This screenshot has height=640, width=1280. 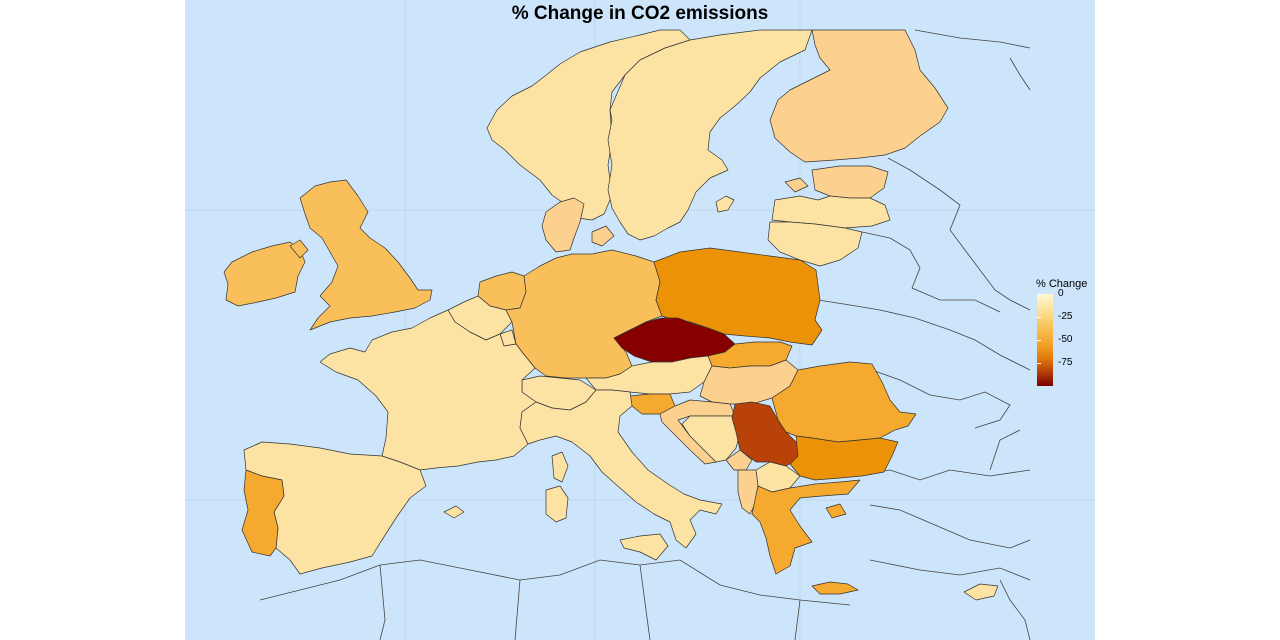 I want to click on region-finland, so click(x=859, y=96).